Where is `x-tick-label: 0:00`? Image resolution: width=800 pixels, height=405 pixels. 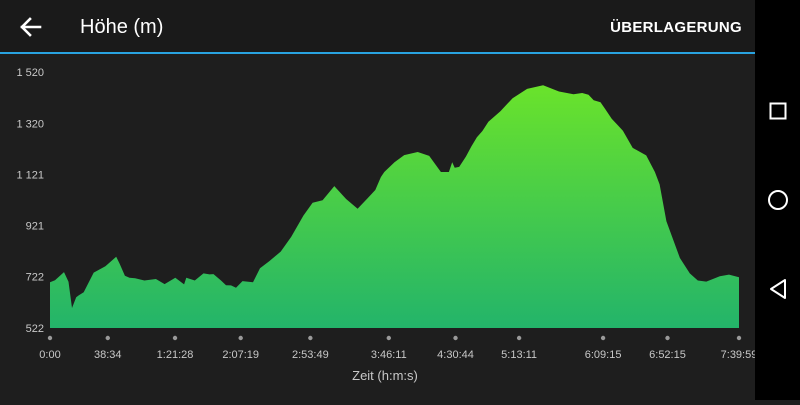
x-tick-label: 0:00 is located at coordinates (49, 355).